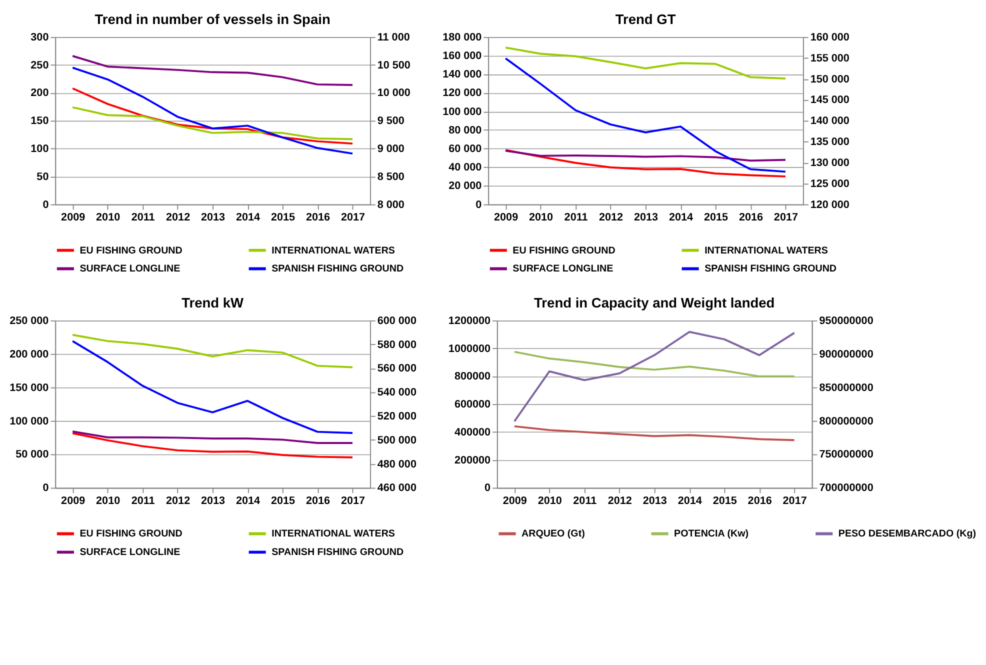 This screenshot has width=986, height=665. I want to click on y-tick-label: 400000, so click(472, 432).